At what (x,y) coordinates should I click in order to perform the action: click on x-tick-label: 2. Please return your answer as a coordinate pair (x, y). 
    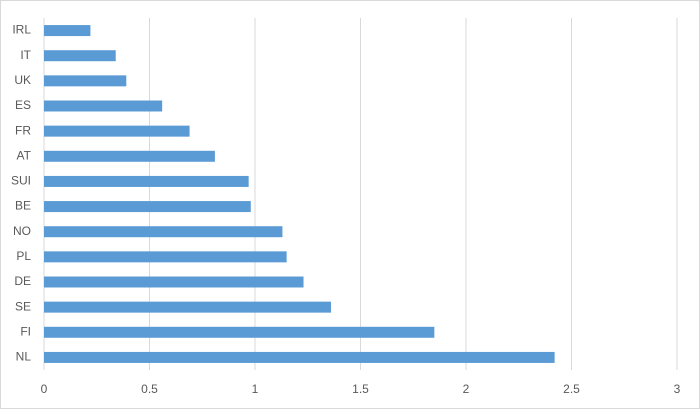
    Looking at the image, I should click on (466, 389).